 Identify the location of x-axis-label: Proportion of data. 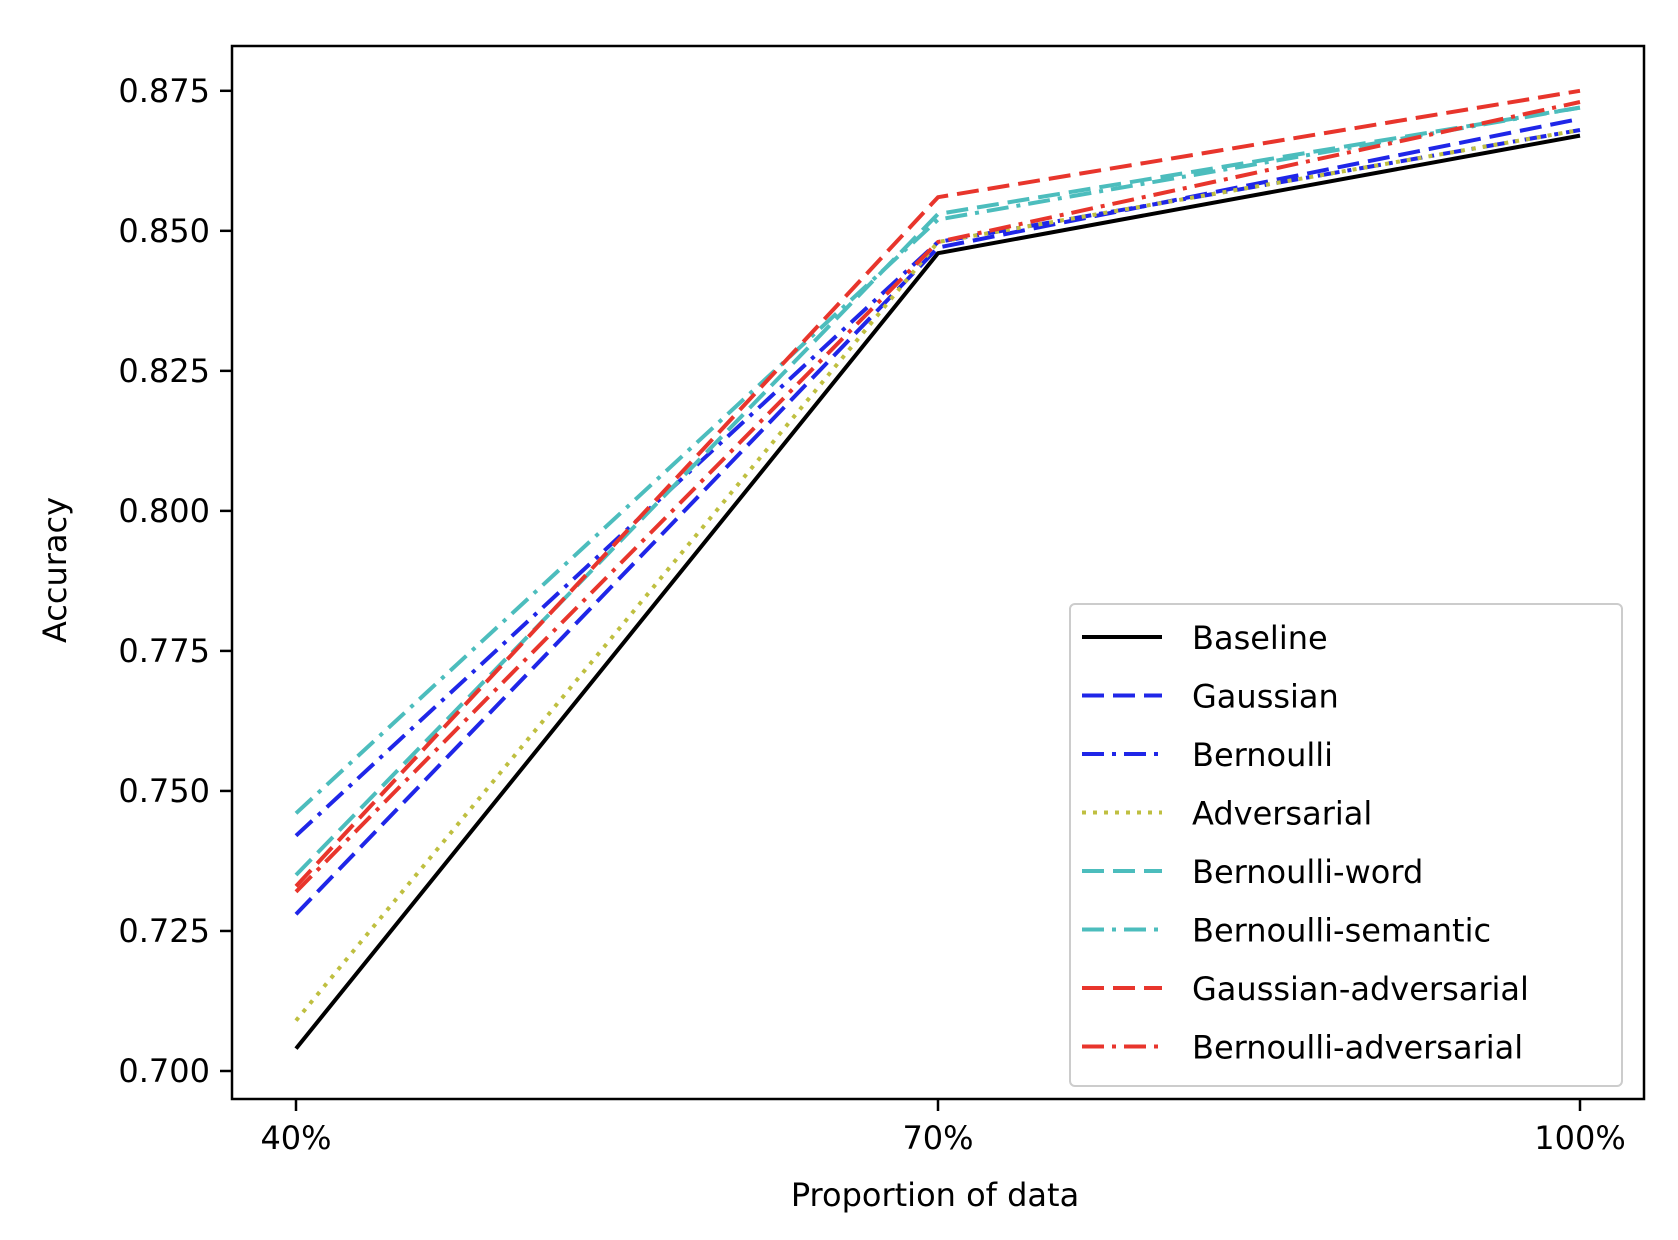
(935, 1195).